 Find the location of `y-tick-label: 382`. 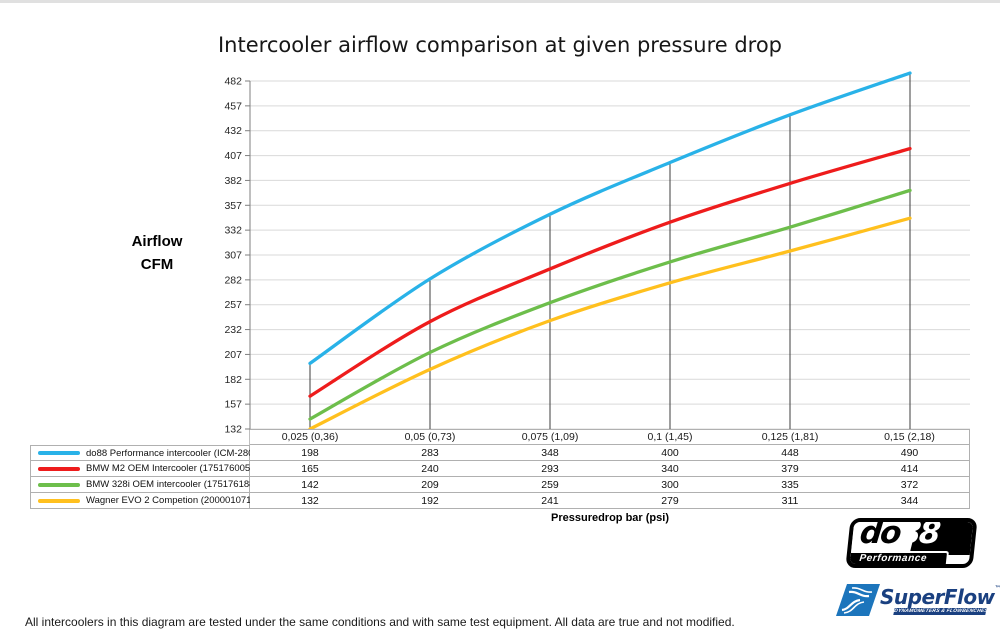

y-tick-label: 382 is located at coordinates (233, 181).